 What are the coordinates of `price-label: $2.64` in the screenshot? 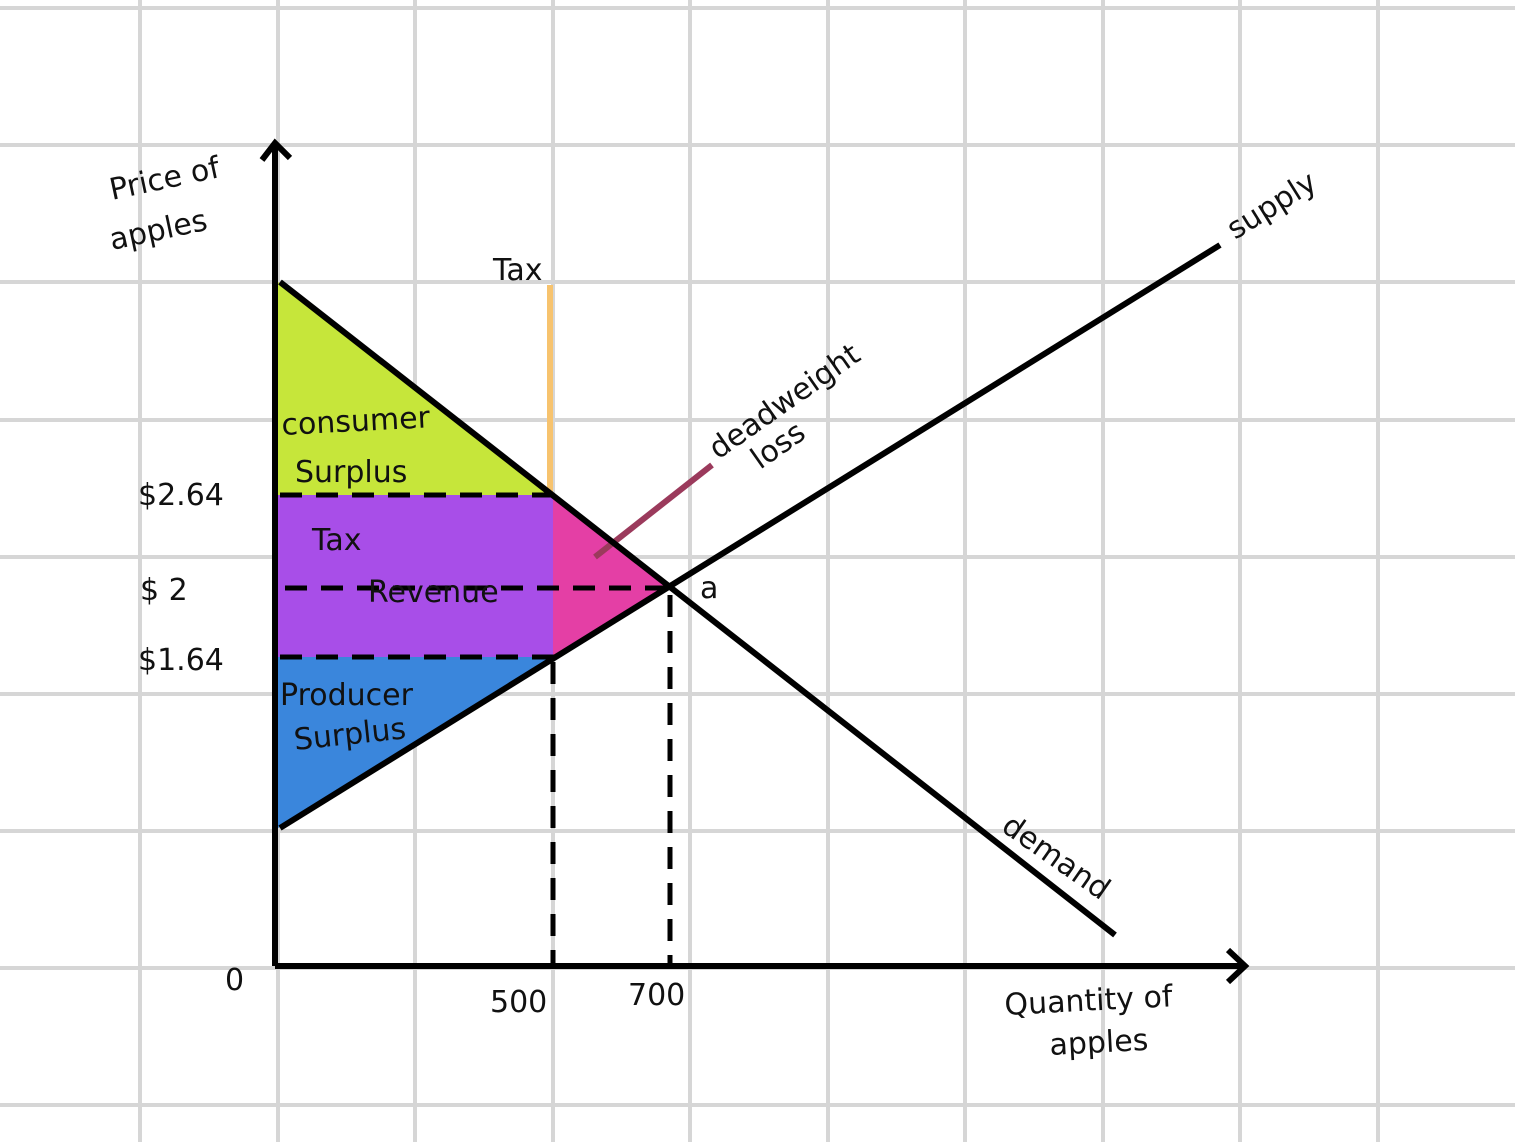 It's located at (181, 495).